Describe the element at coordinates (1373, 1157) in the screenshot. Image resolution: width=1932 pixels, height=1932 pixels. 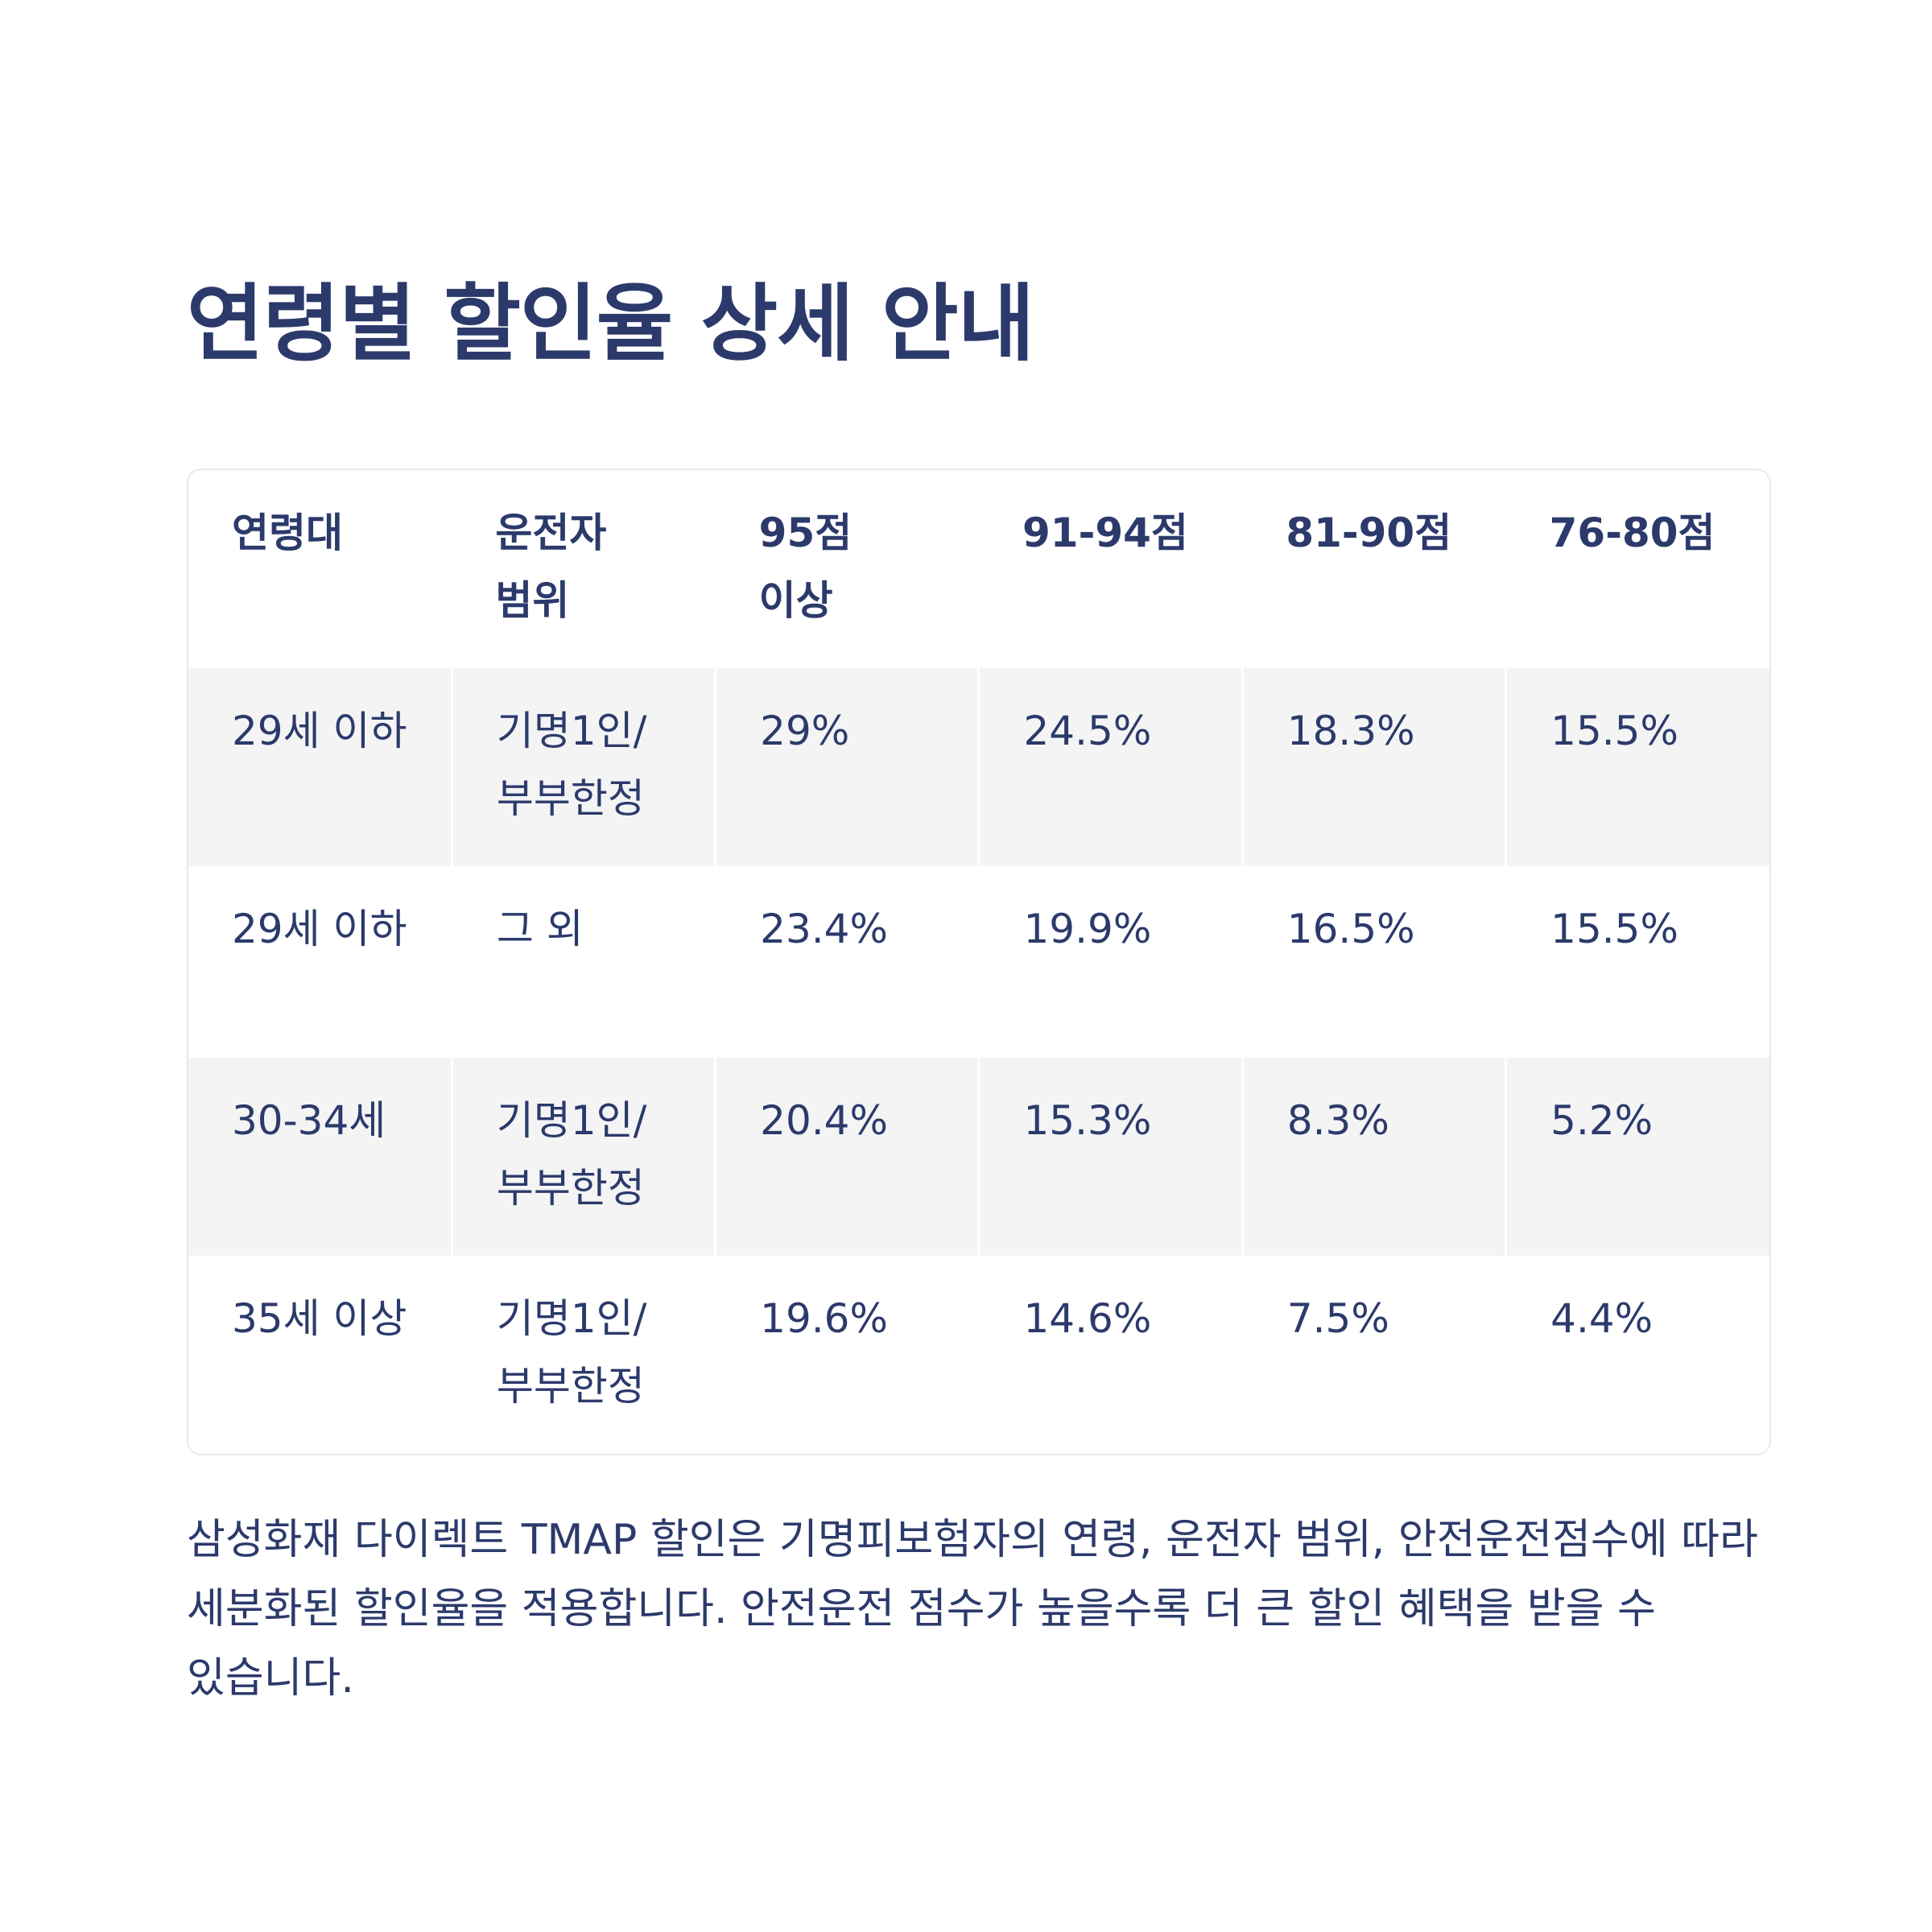
I see `cell-rate-81-90: 8.3%` at that location.